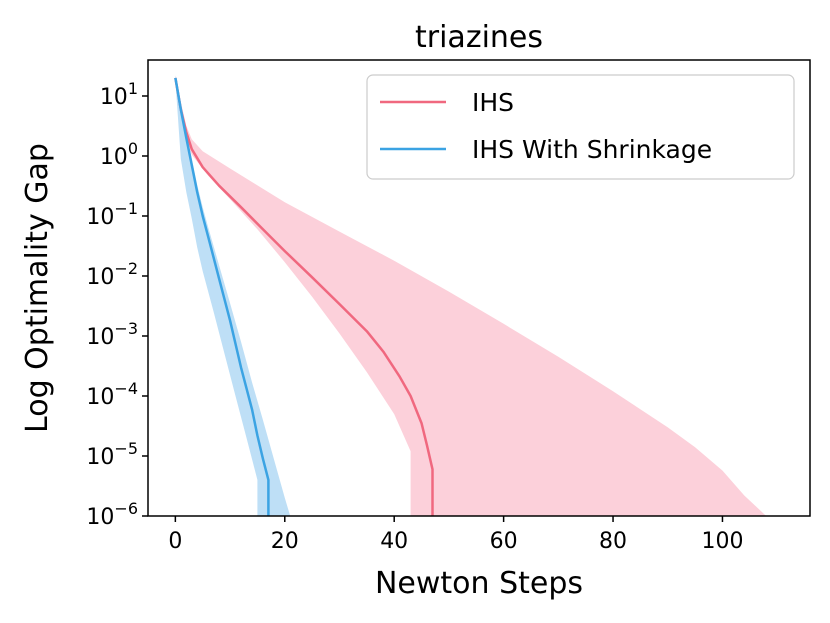  What do you see at coordinates (37, 288) in the screenshot?
I see `y-axis-label: Log Optimality Gap` at bounding box center [37, 288].